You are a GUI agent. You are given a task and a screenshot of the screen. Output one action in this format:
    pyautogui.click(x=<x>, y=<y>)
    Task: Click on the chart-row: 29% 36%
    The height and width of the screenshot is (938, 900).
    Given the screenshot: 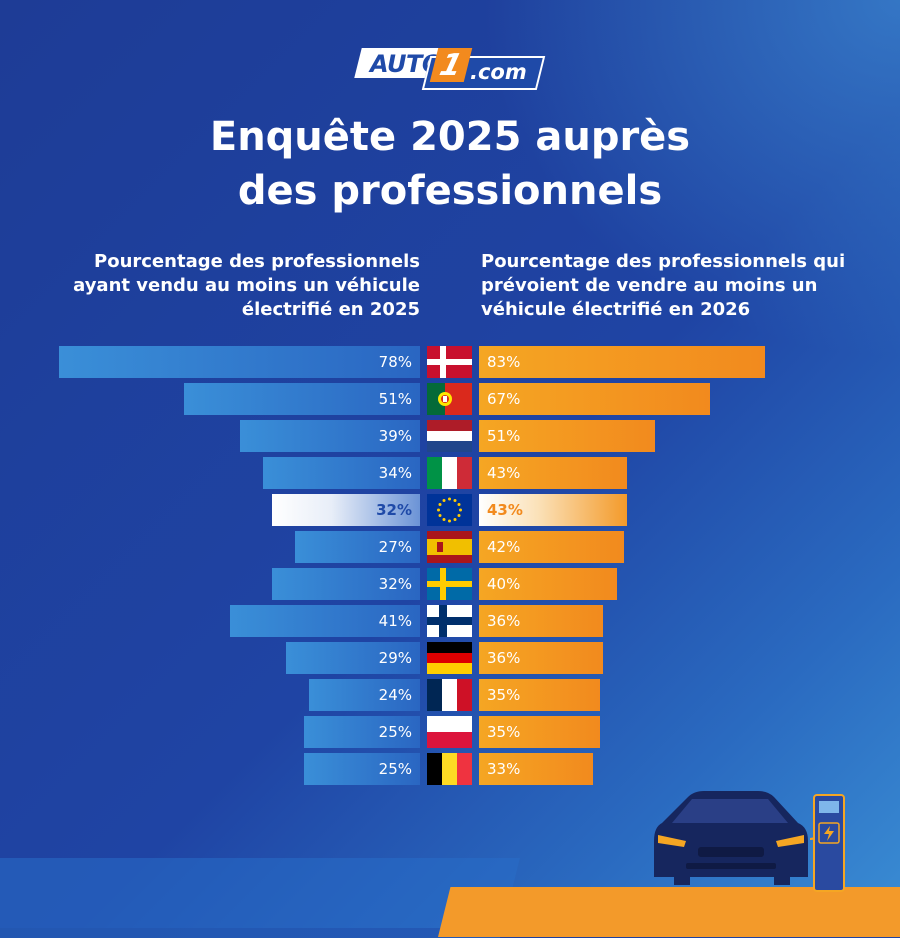 What is the action you would take?
    pyautogui.click(x=450, y=658)
    